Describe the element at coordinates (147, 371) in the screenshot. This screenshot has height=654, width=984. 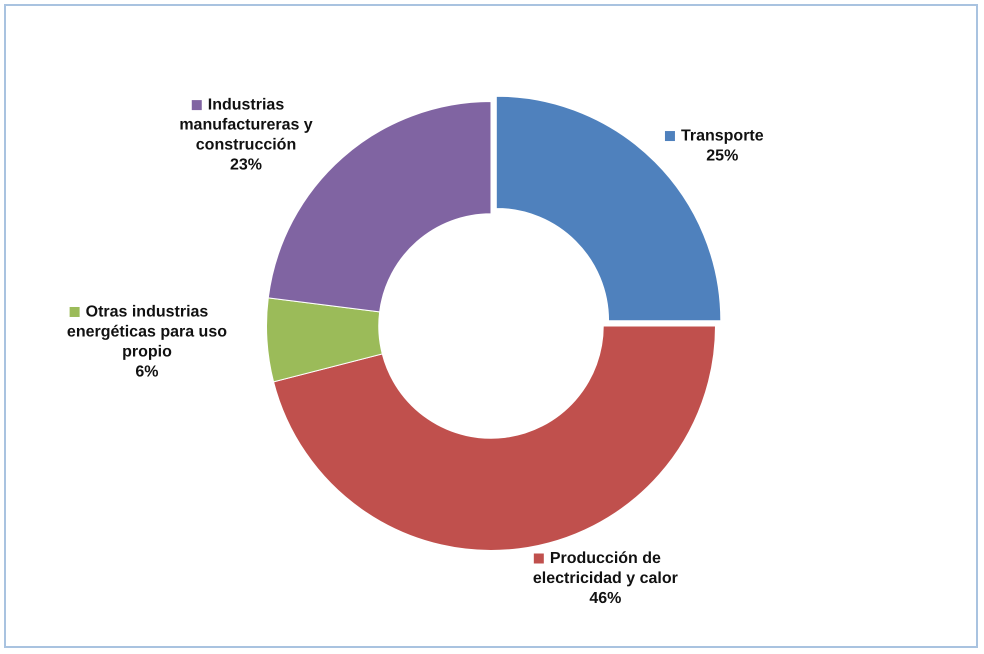
I see `data-label: 6%` at that location.